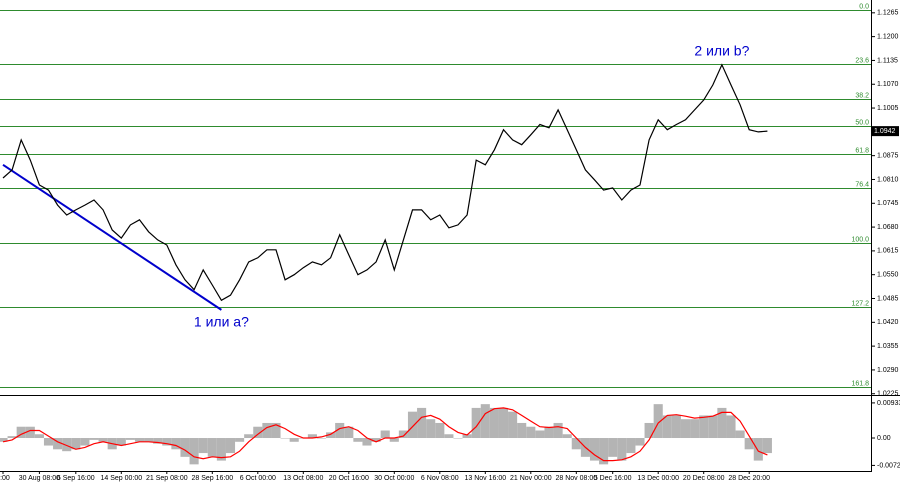 Image resolution: width=900 pixels, height=485 pixels. What do you see at coordinates (862, 150) in the screenshot?
I see `fib-label: 61.8` at bounding box center [862, 150].